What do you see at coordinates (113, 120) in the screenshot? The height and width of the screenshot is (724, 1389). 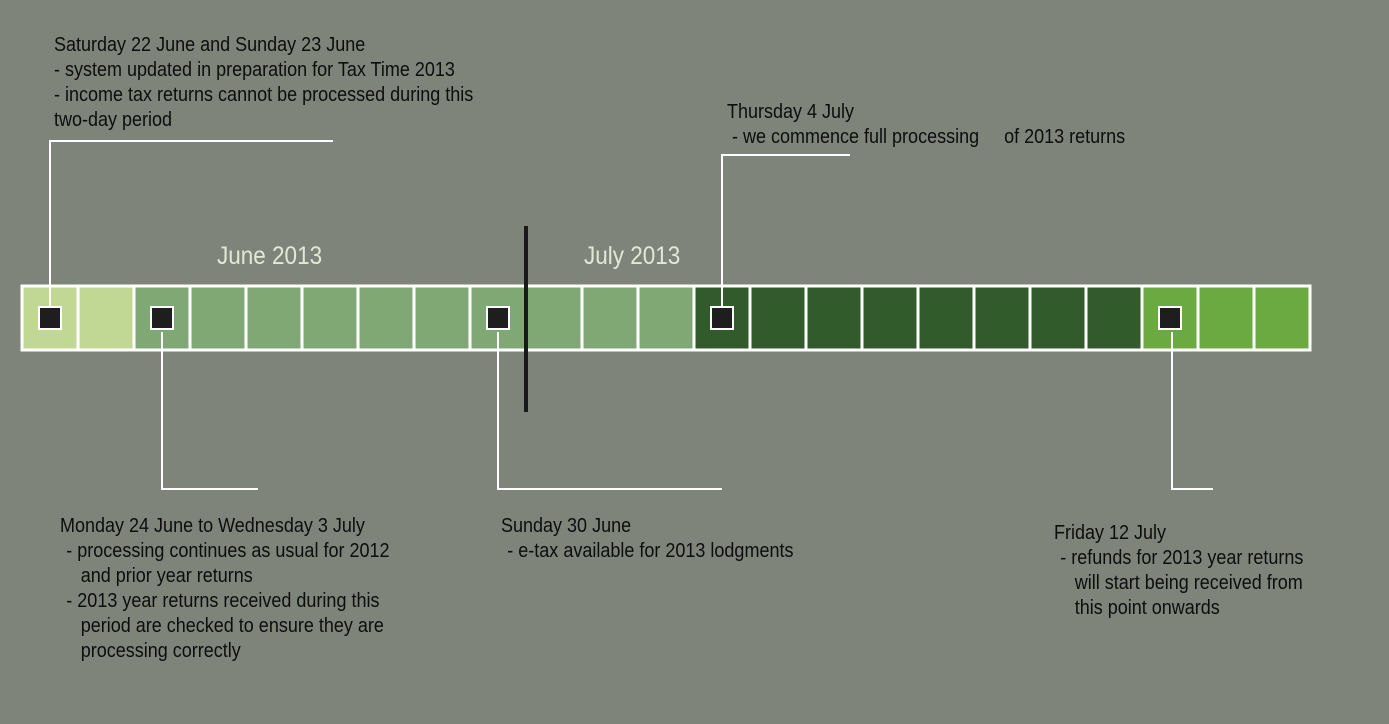 I see `note-sat22-line3: two-day period` at bounding box center [113, 120].